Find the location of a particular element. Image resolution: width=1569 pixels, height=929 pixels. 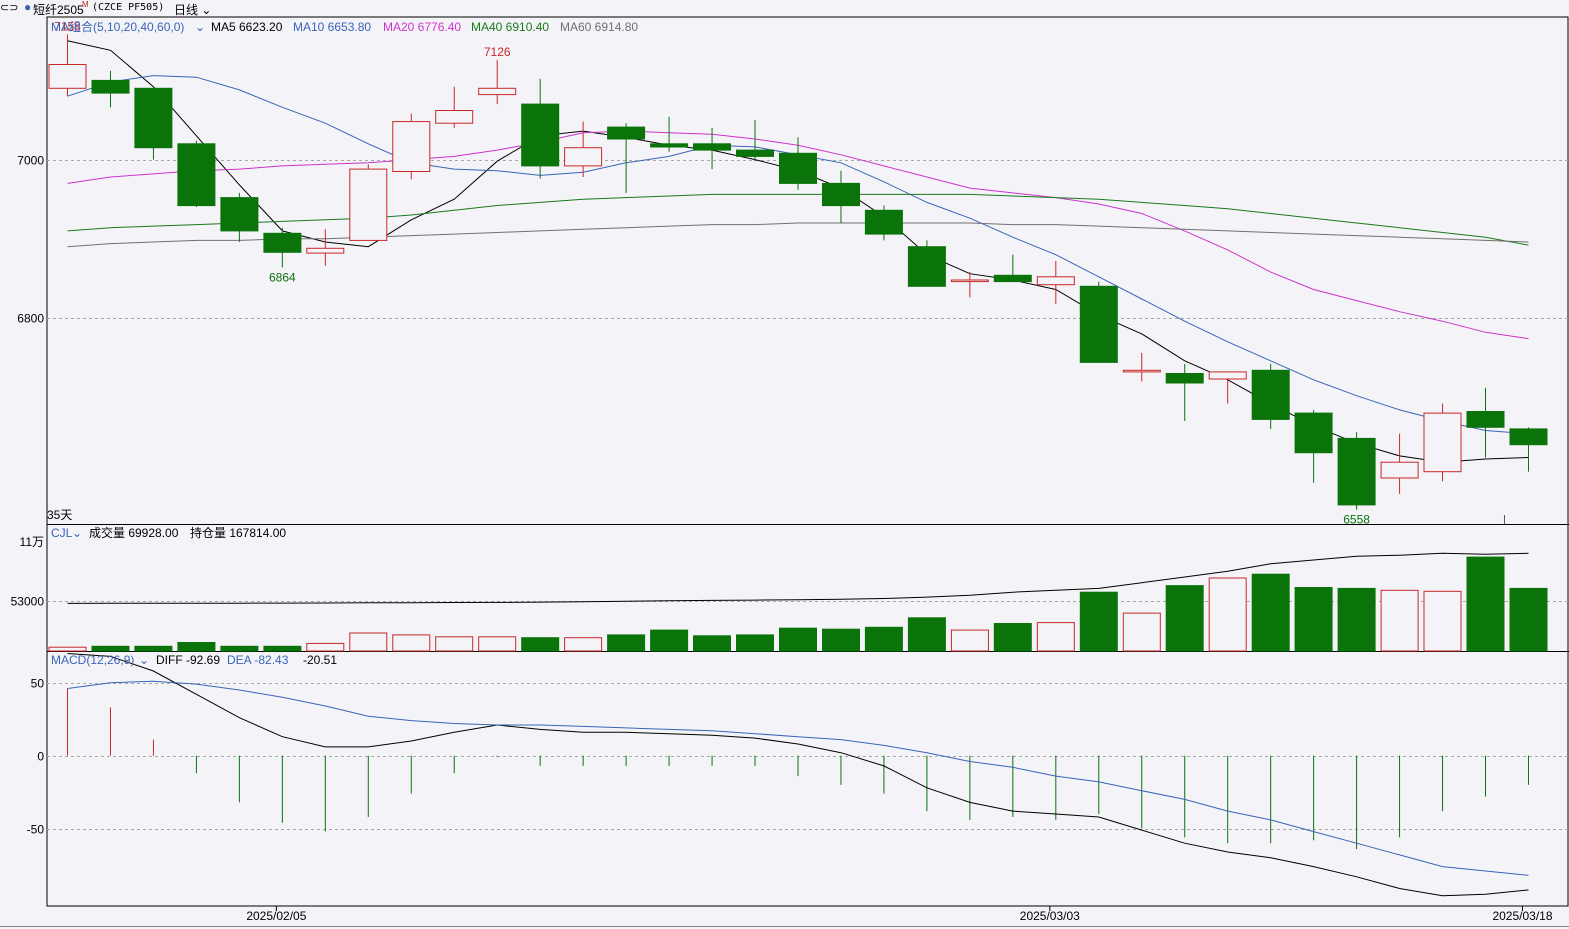

bar-count-label: 35天 is located at coordinates (59, 515).